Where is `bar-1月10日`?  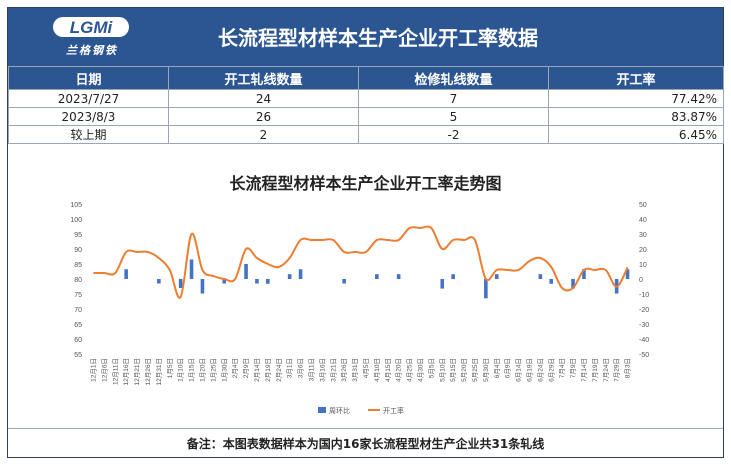 bar-1月10日 is located at coordinates (180, 283).